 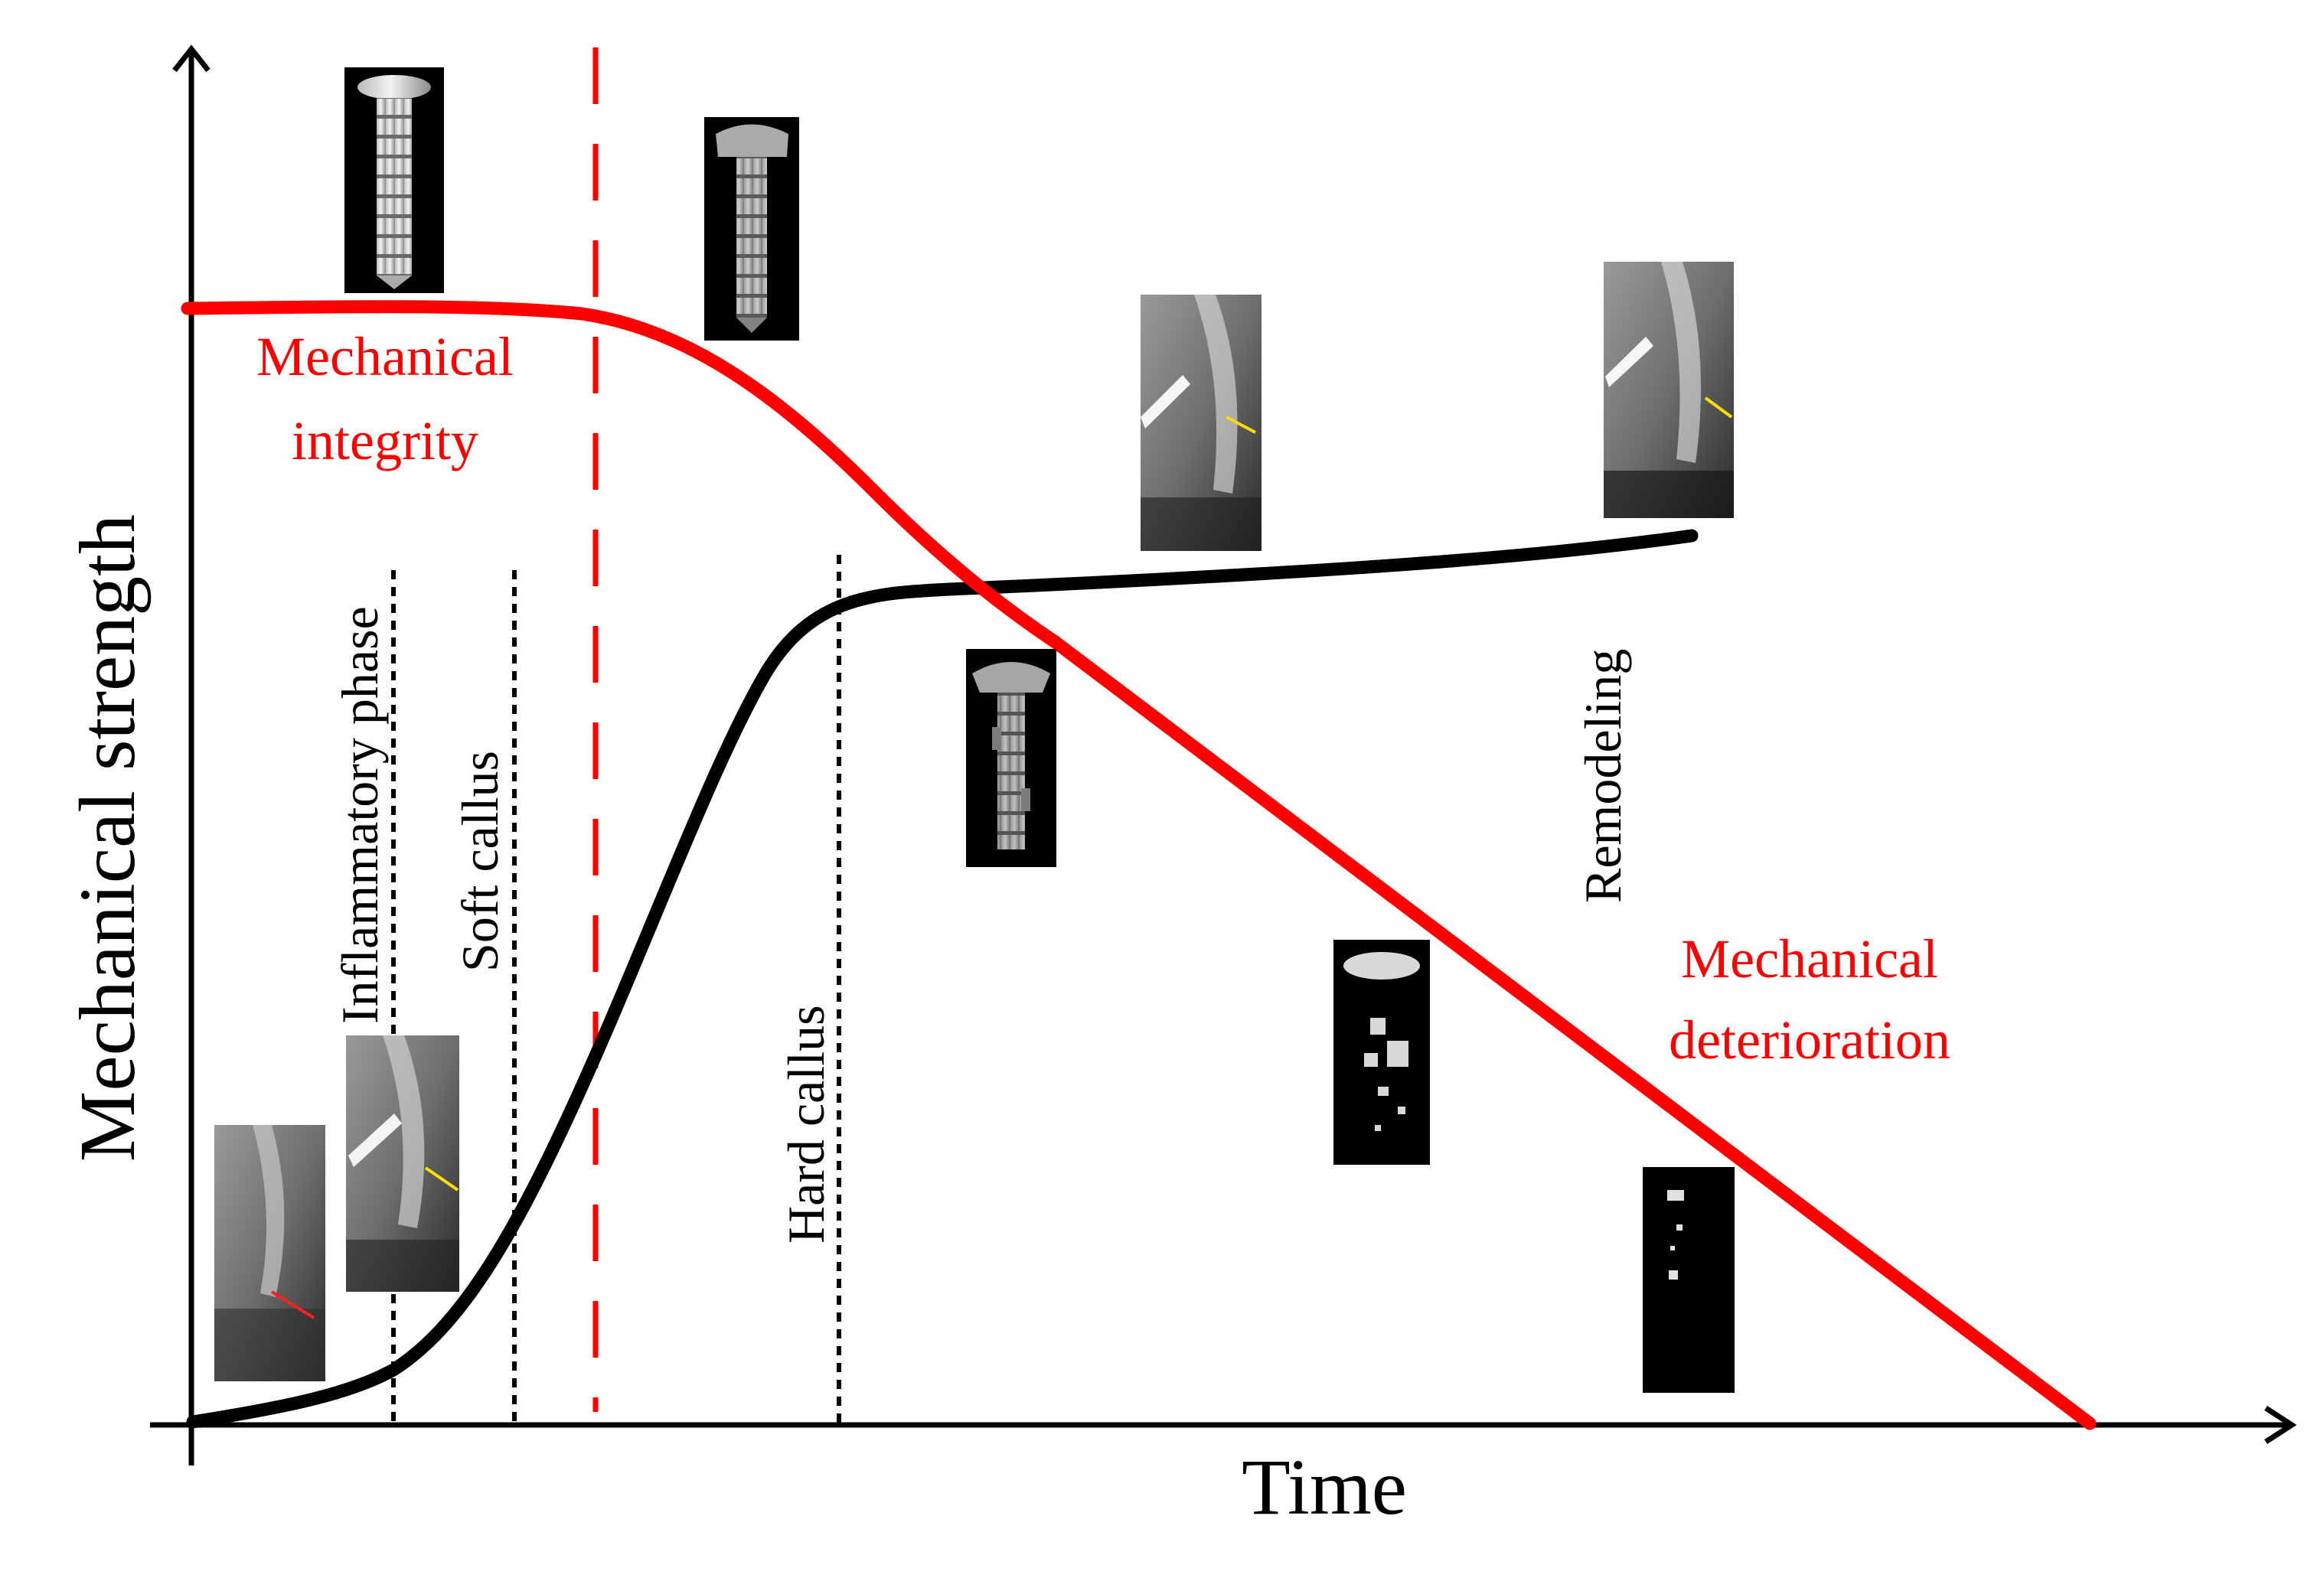 I want to click on screw-early-degradation-thumbnail, so click(x=751, y=229).